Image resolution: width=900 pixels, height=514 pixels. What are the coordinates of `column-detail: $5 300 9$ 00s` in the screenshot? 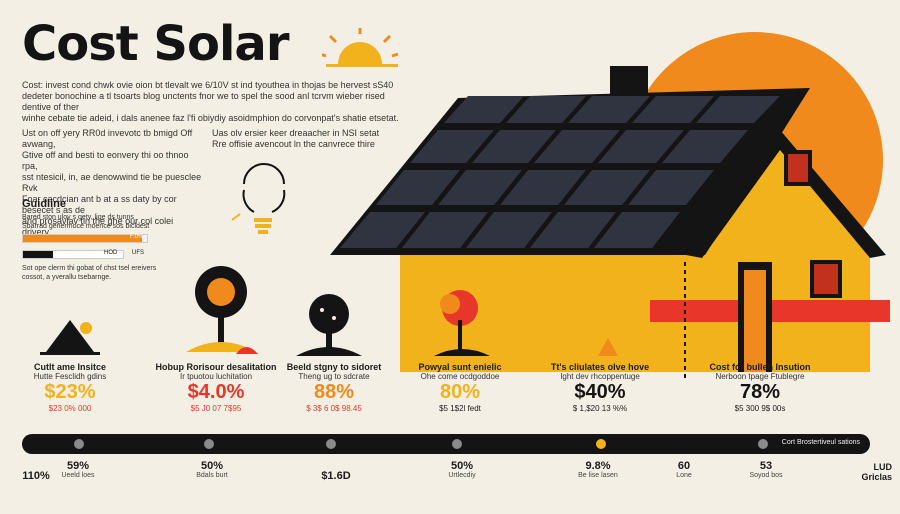 It's located at (760, 408).